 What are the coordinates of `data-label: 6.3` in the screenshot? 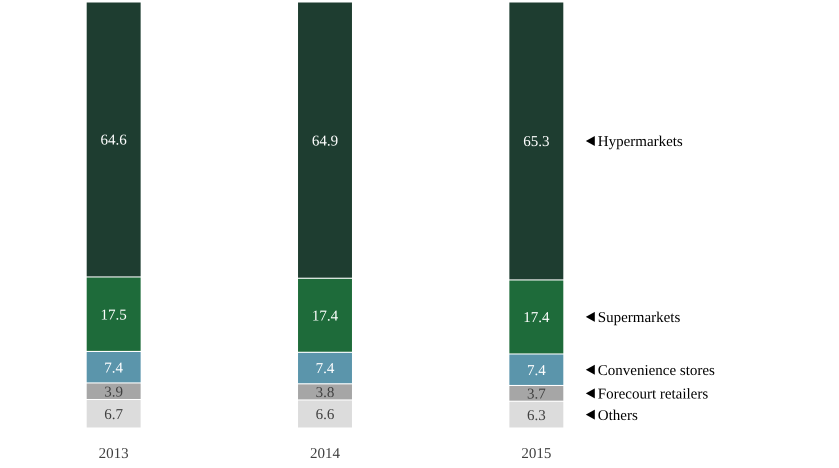 It's located at (536, 416).